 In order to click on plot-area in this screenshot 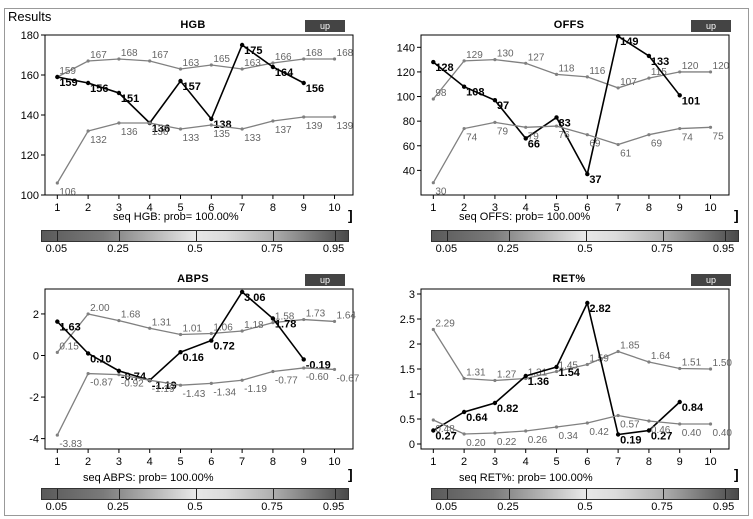, I will do `click(199, 115)`.